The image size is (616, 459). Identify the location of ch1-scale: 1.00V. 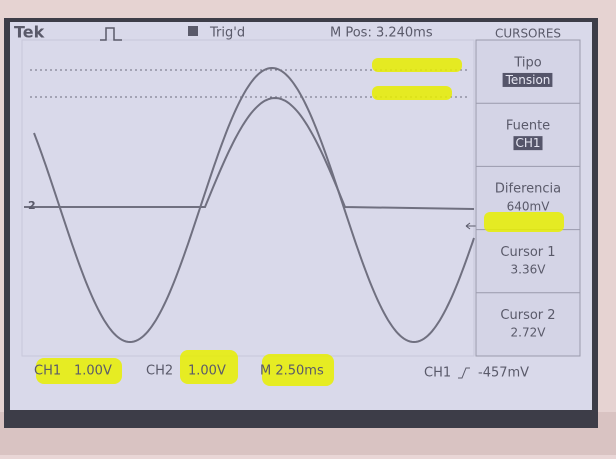
(93, 371).